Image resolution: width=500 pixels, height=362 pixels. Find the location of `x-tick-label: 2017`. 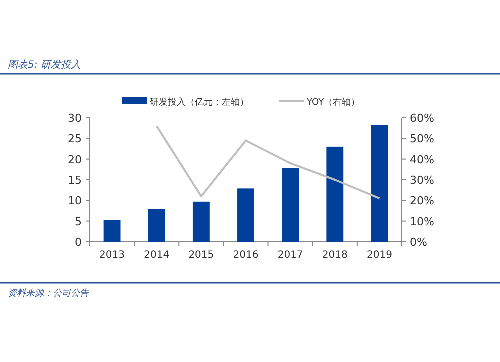

x-tick-label: 2017 is located at coordinates (291, 255).